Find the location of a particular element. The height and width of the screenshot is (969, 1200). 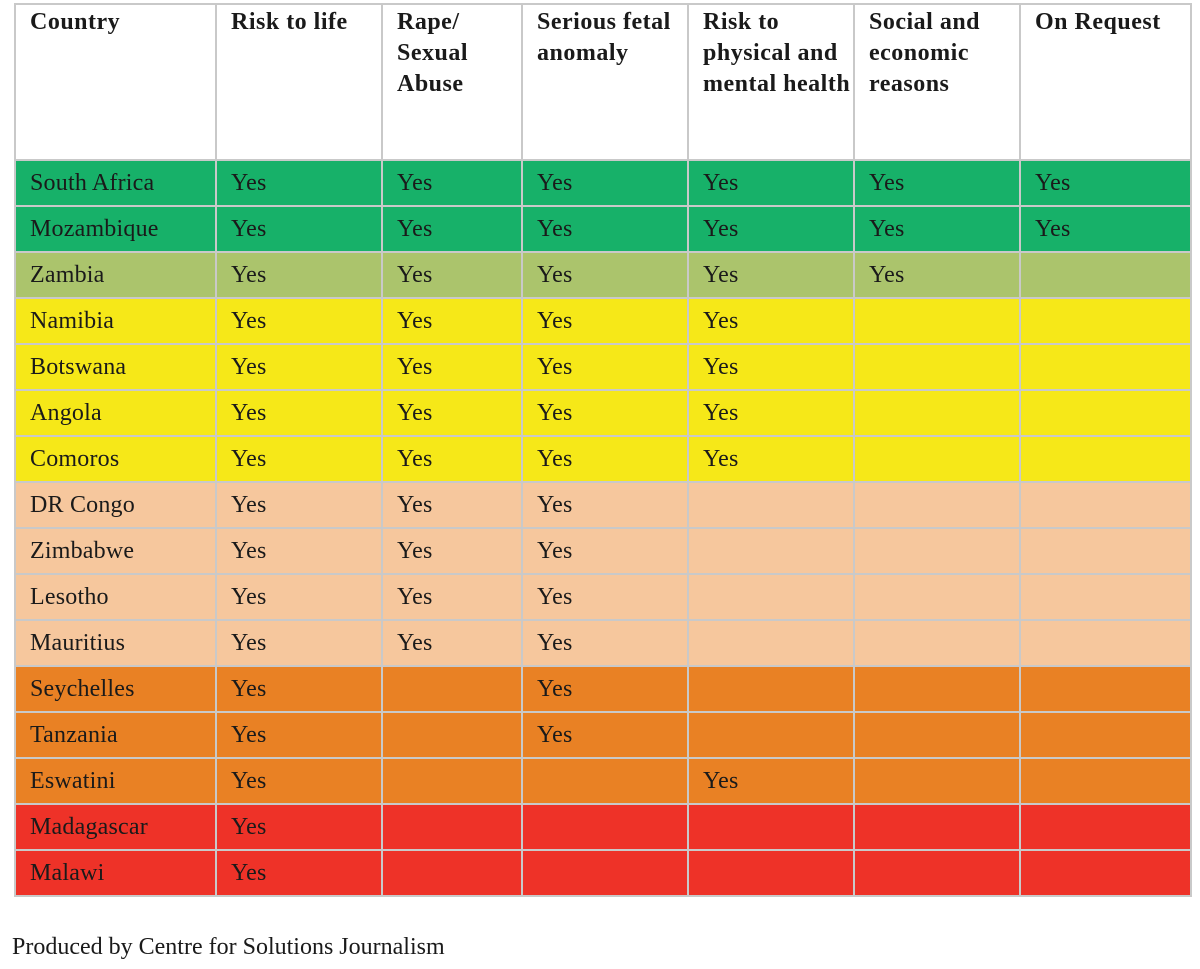

header-country: Country is located at coordinates (115, 82).